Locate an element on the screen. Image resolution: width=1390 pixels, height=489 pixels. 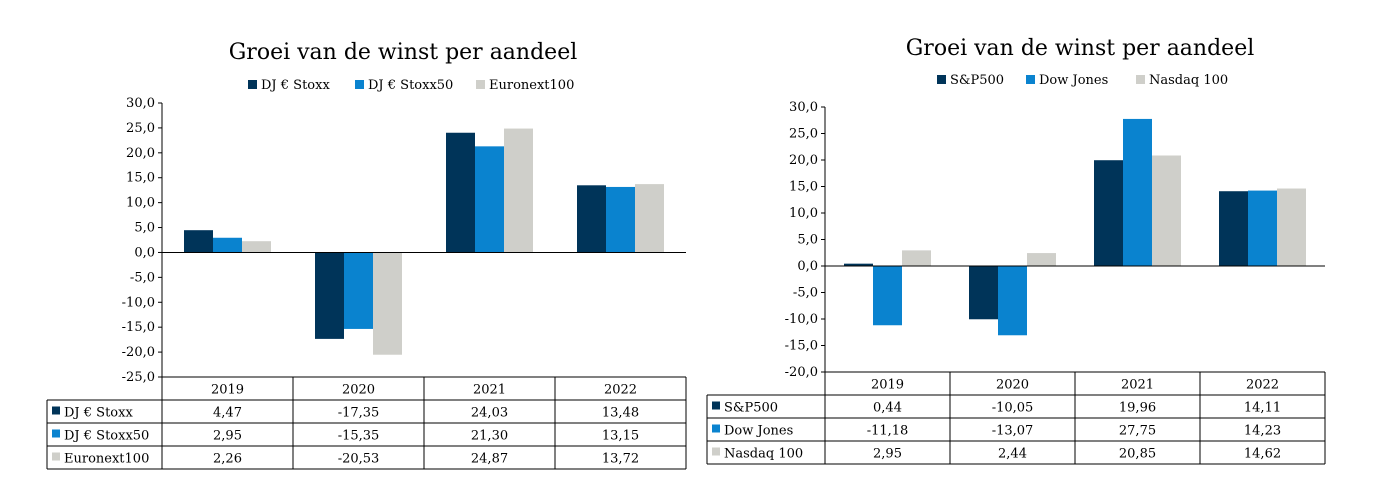
right-bar-2-2022 is located at coordinates (1262, 228).